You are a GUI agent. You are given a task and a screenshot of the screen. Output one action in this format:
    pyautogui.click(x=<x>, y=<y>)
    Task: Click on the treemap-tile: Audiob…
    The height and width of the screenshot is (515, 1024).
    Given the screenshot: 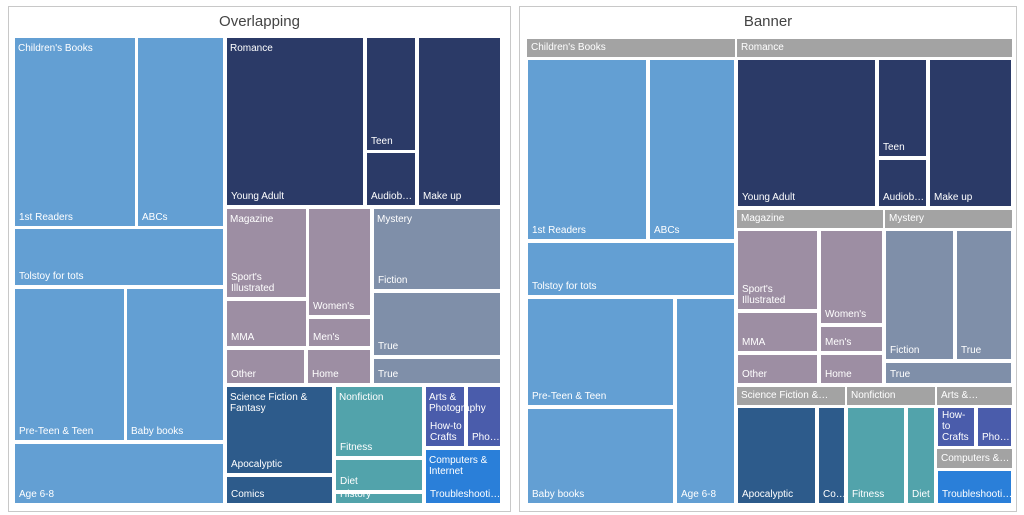 What is the action you would take?
    pyautogui.click(x=391, y=179)
    